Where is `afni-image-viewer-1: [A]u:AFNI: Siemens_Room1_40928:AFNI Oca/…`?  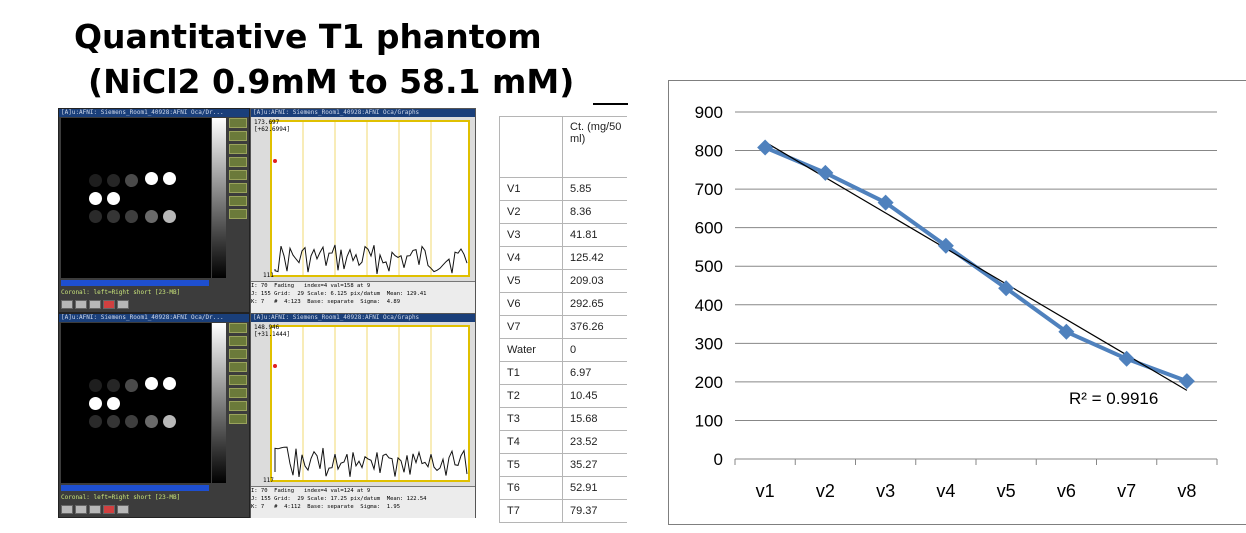 afni-image-viewer-1: [A]u:AFNI: Siemens_Room1_40928:AFNI Oca/… is located at coordinates (154, 210).